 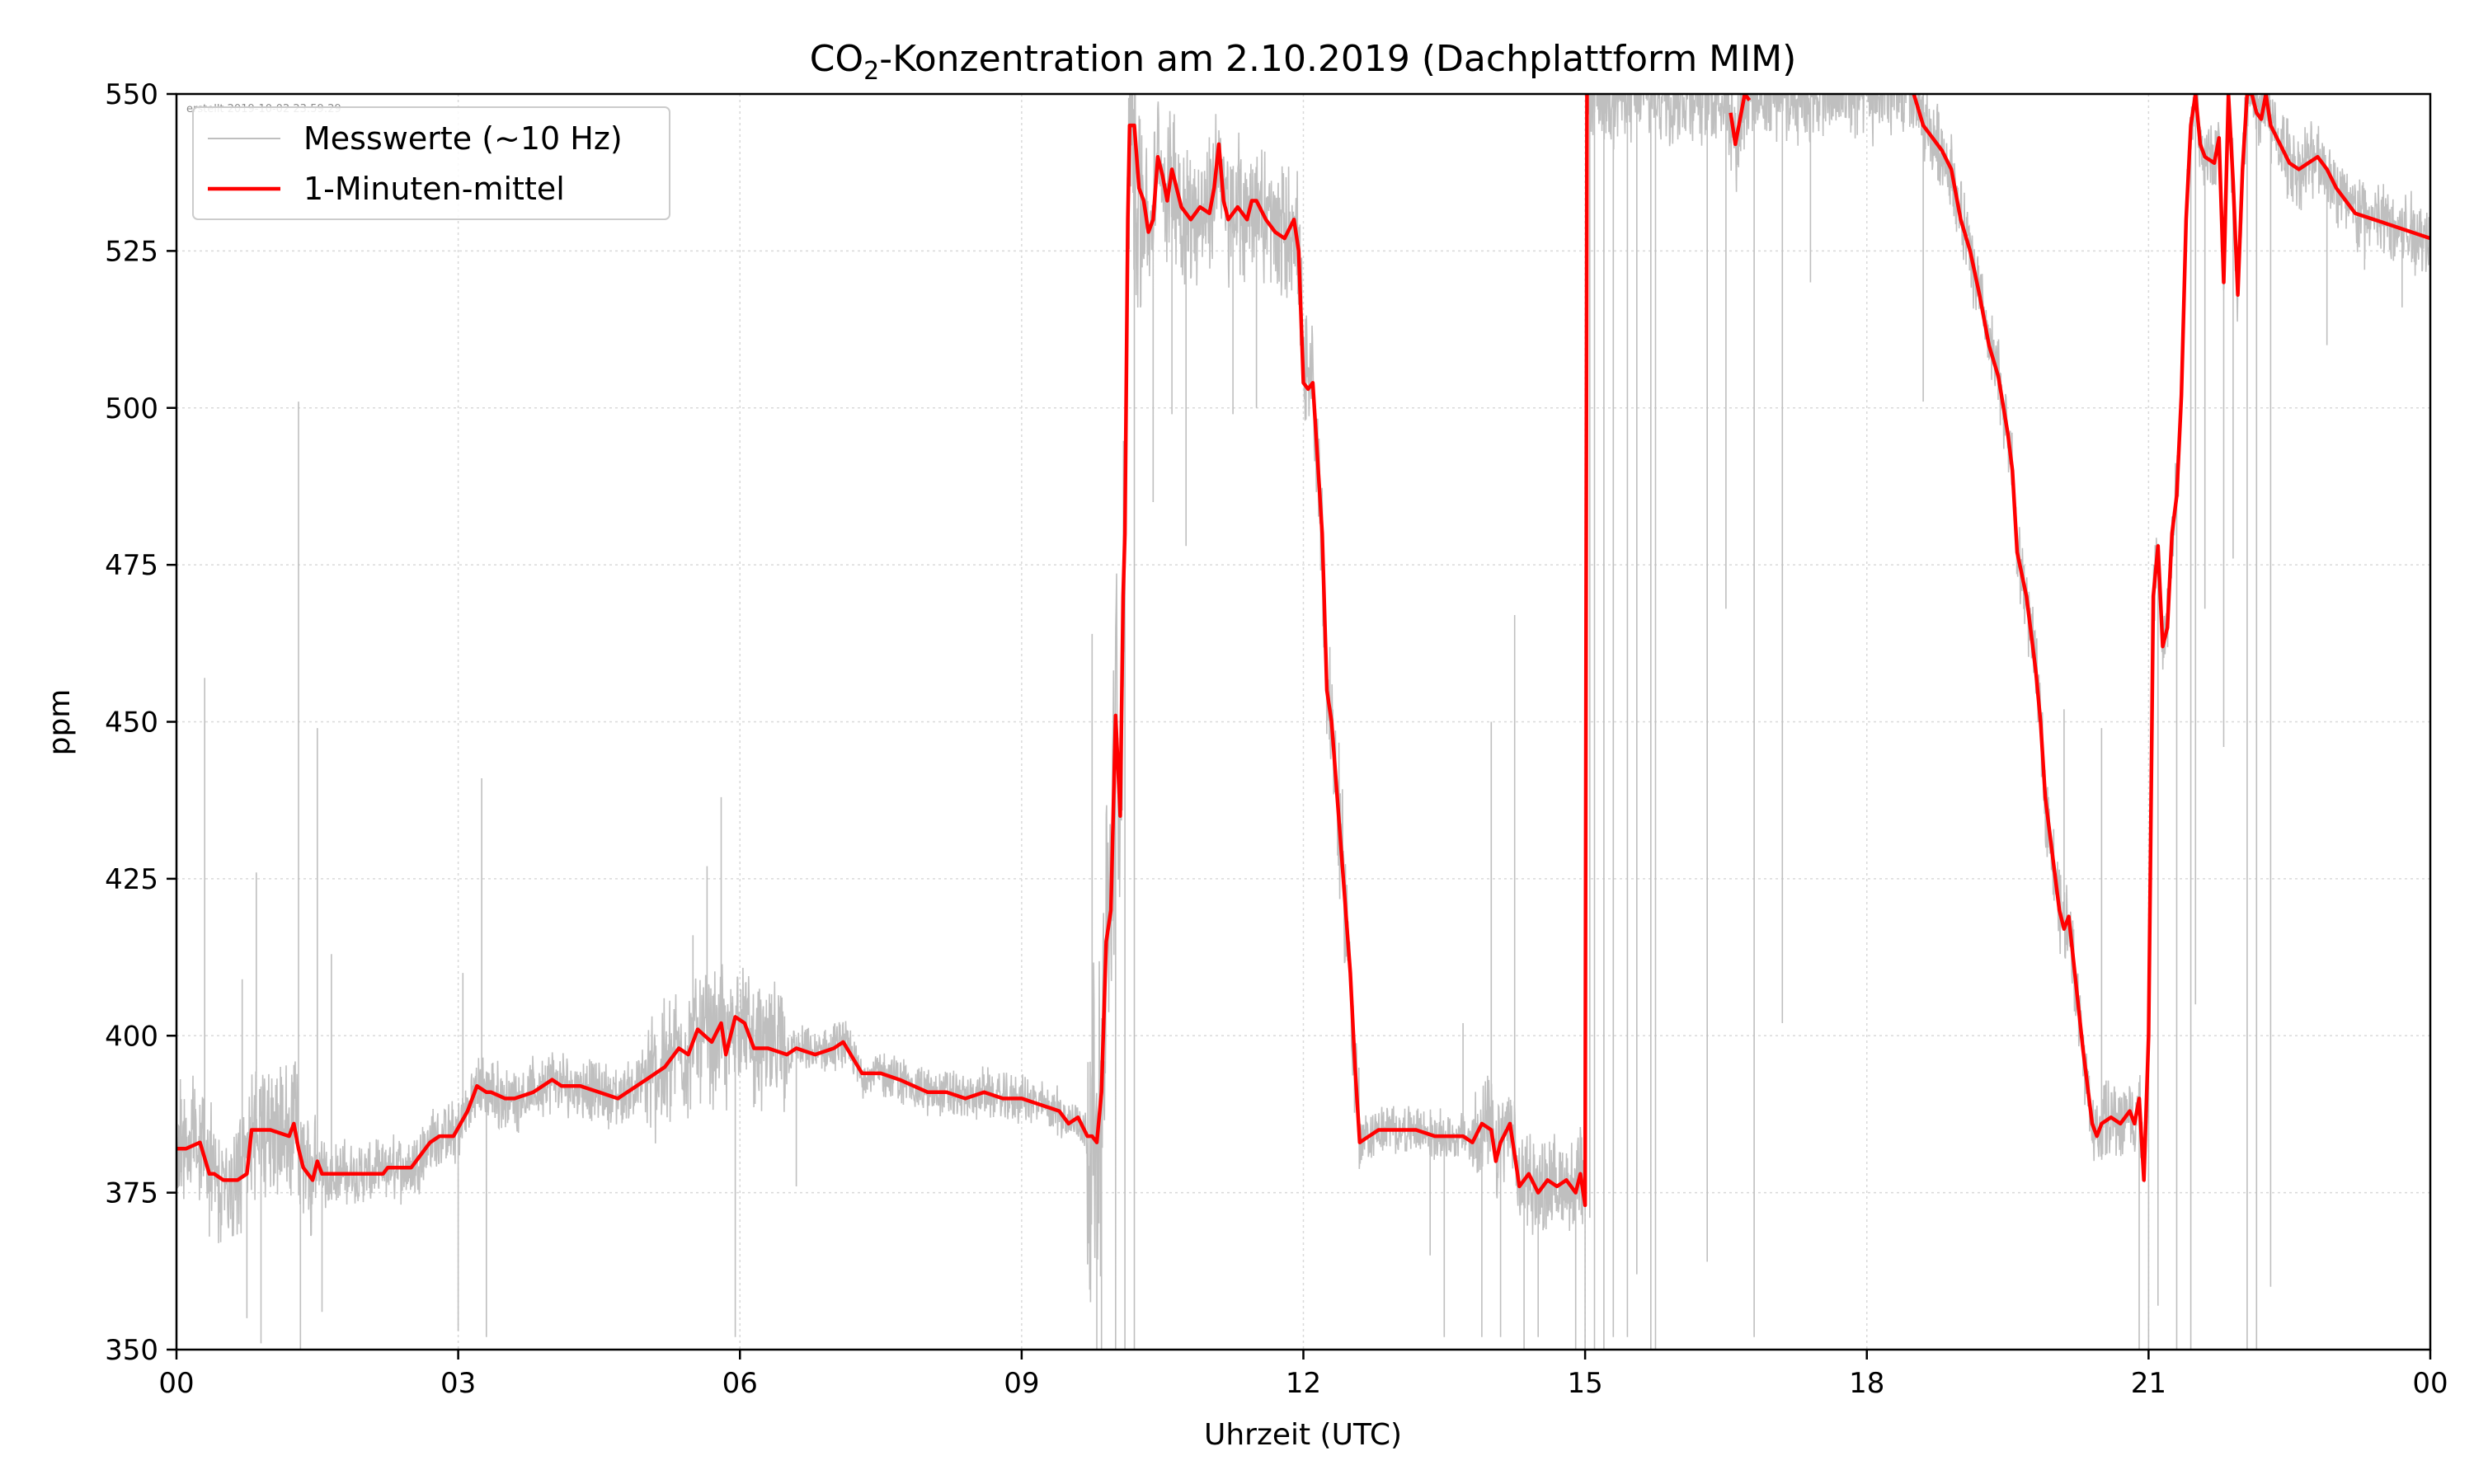 I want to click on y-axis: 350 375 400 425 450 475 500 525 550, so click(x=140, y=722).